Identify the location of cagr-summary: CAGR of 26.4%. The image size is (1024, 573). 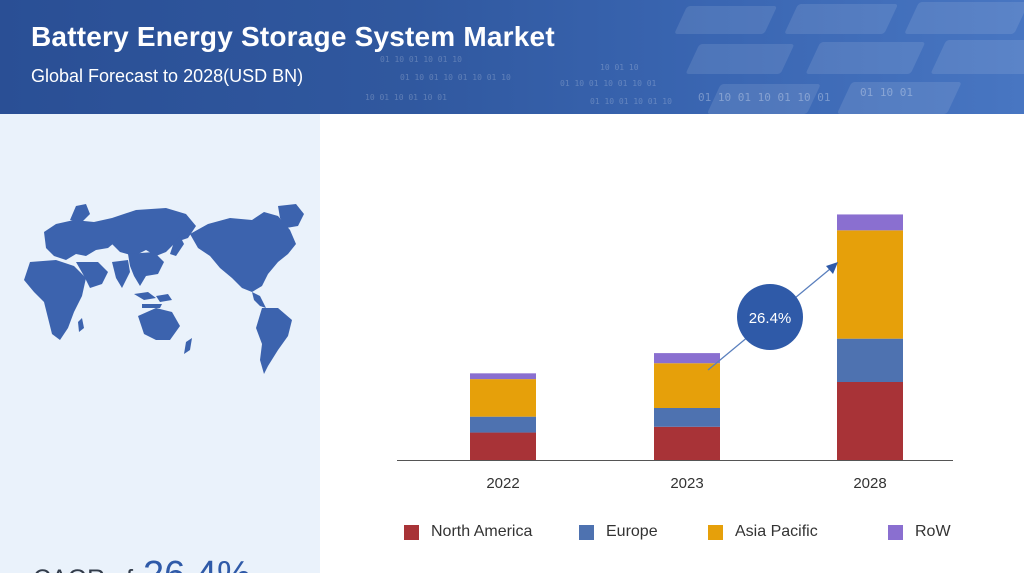
(142, 563).